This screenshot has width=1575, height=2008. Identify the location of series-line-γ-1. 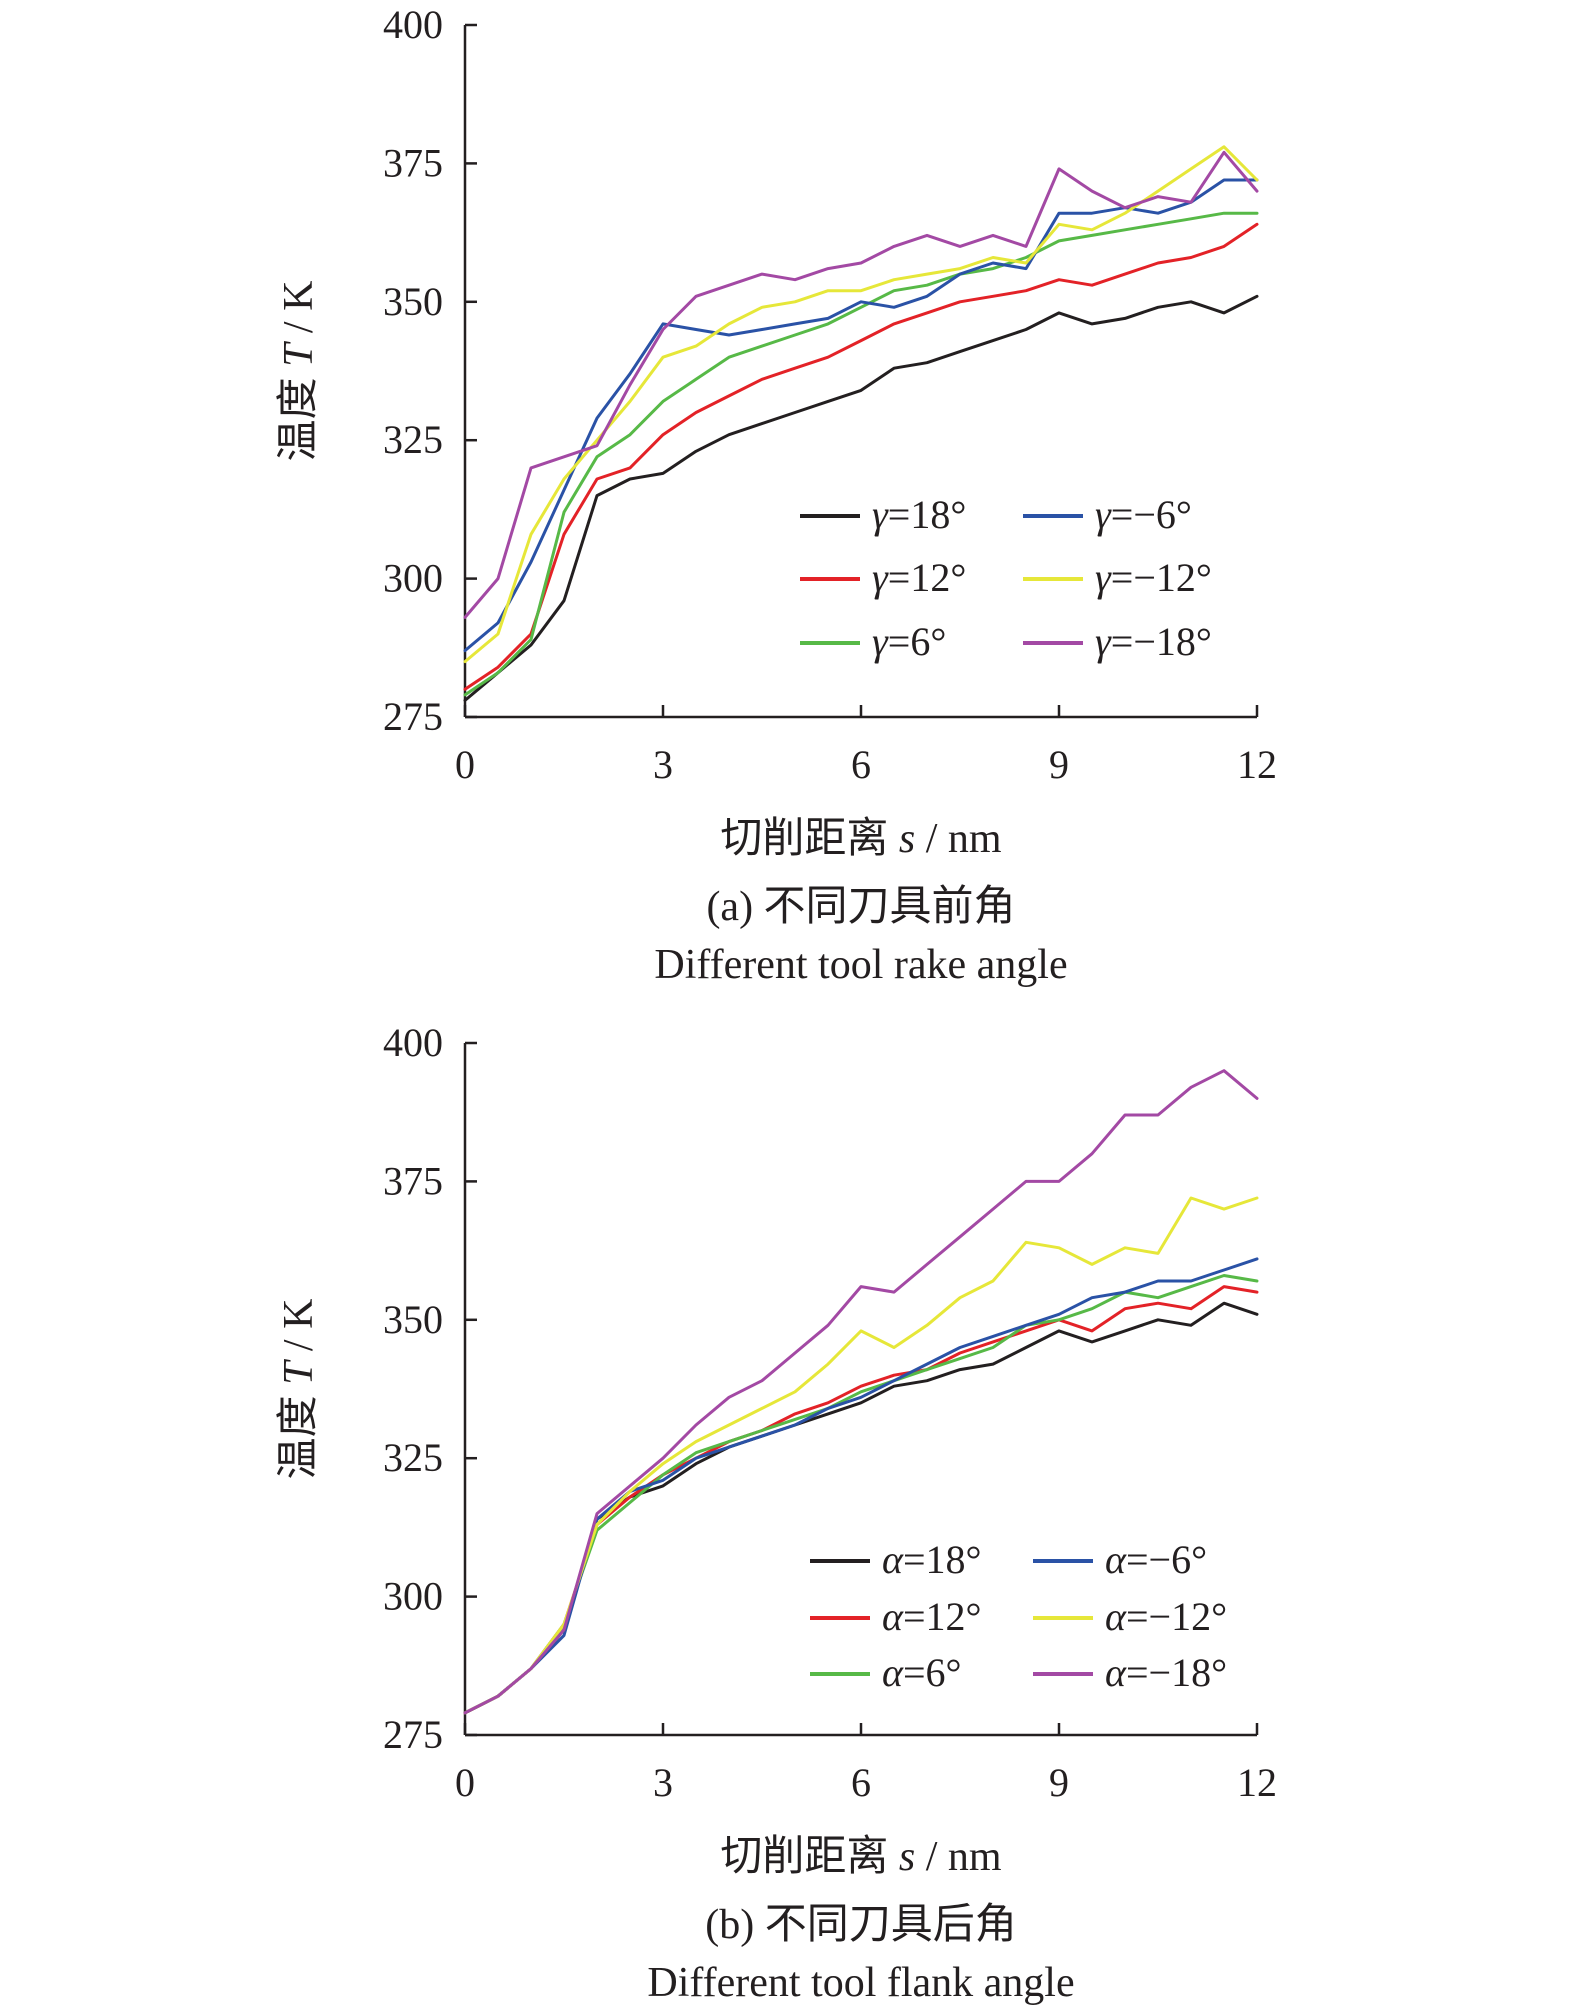
(861, 456).